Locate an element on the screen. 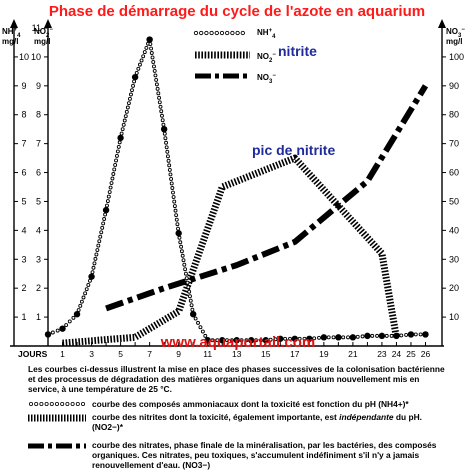 This screenshot has height=474, width=474. tick-left-inner-3: 3 is located at coordinates (38, 259).